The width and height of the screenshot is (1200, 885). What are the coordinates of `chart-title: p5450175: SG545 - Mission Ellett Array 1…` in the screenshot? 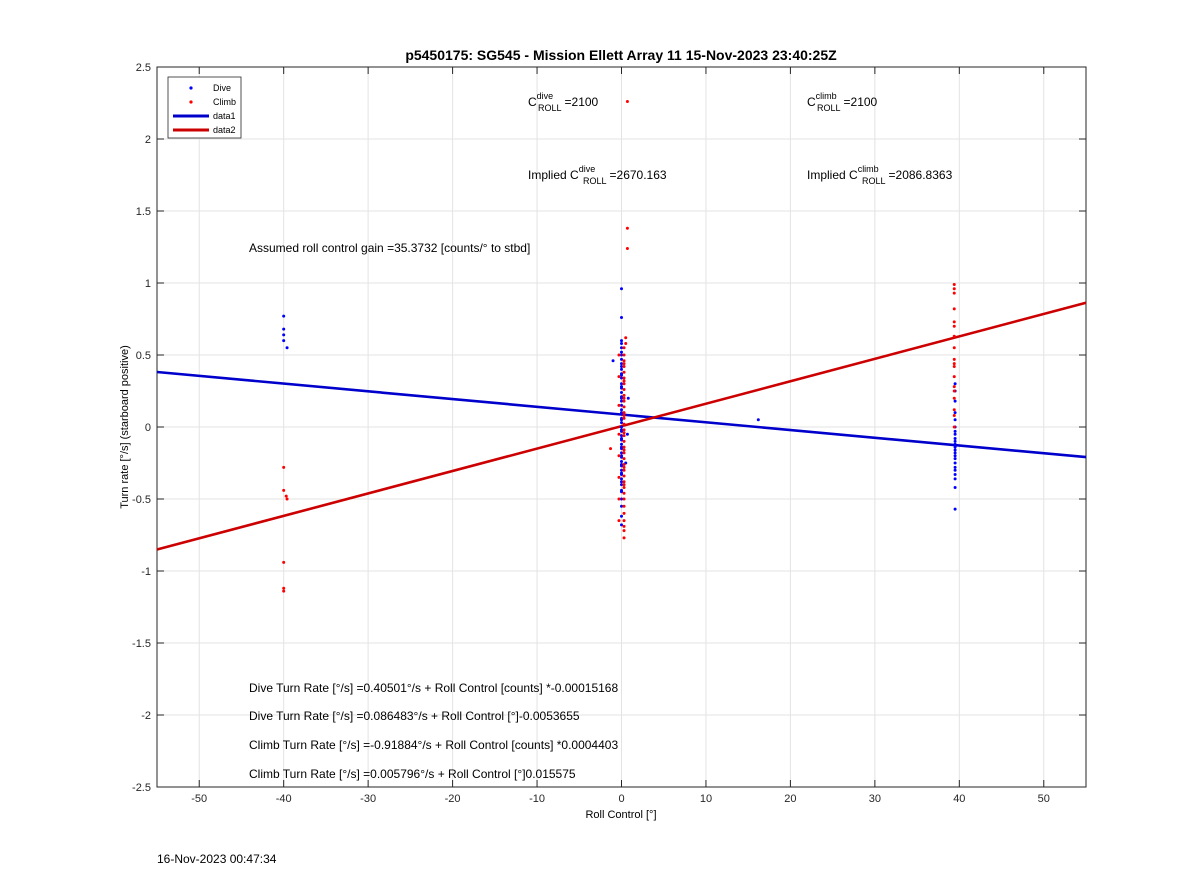 It's located at (621, 55).